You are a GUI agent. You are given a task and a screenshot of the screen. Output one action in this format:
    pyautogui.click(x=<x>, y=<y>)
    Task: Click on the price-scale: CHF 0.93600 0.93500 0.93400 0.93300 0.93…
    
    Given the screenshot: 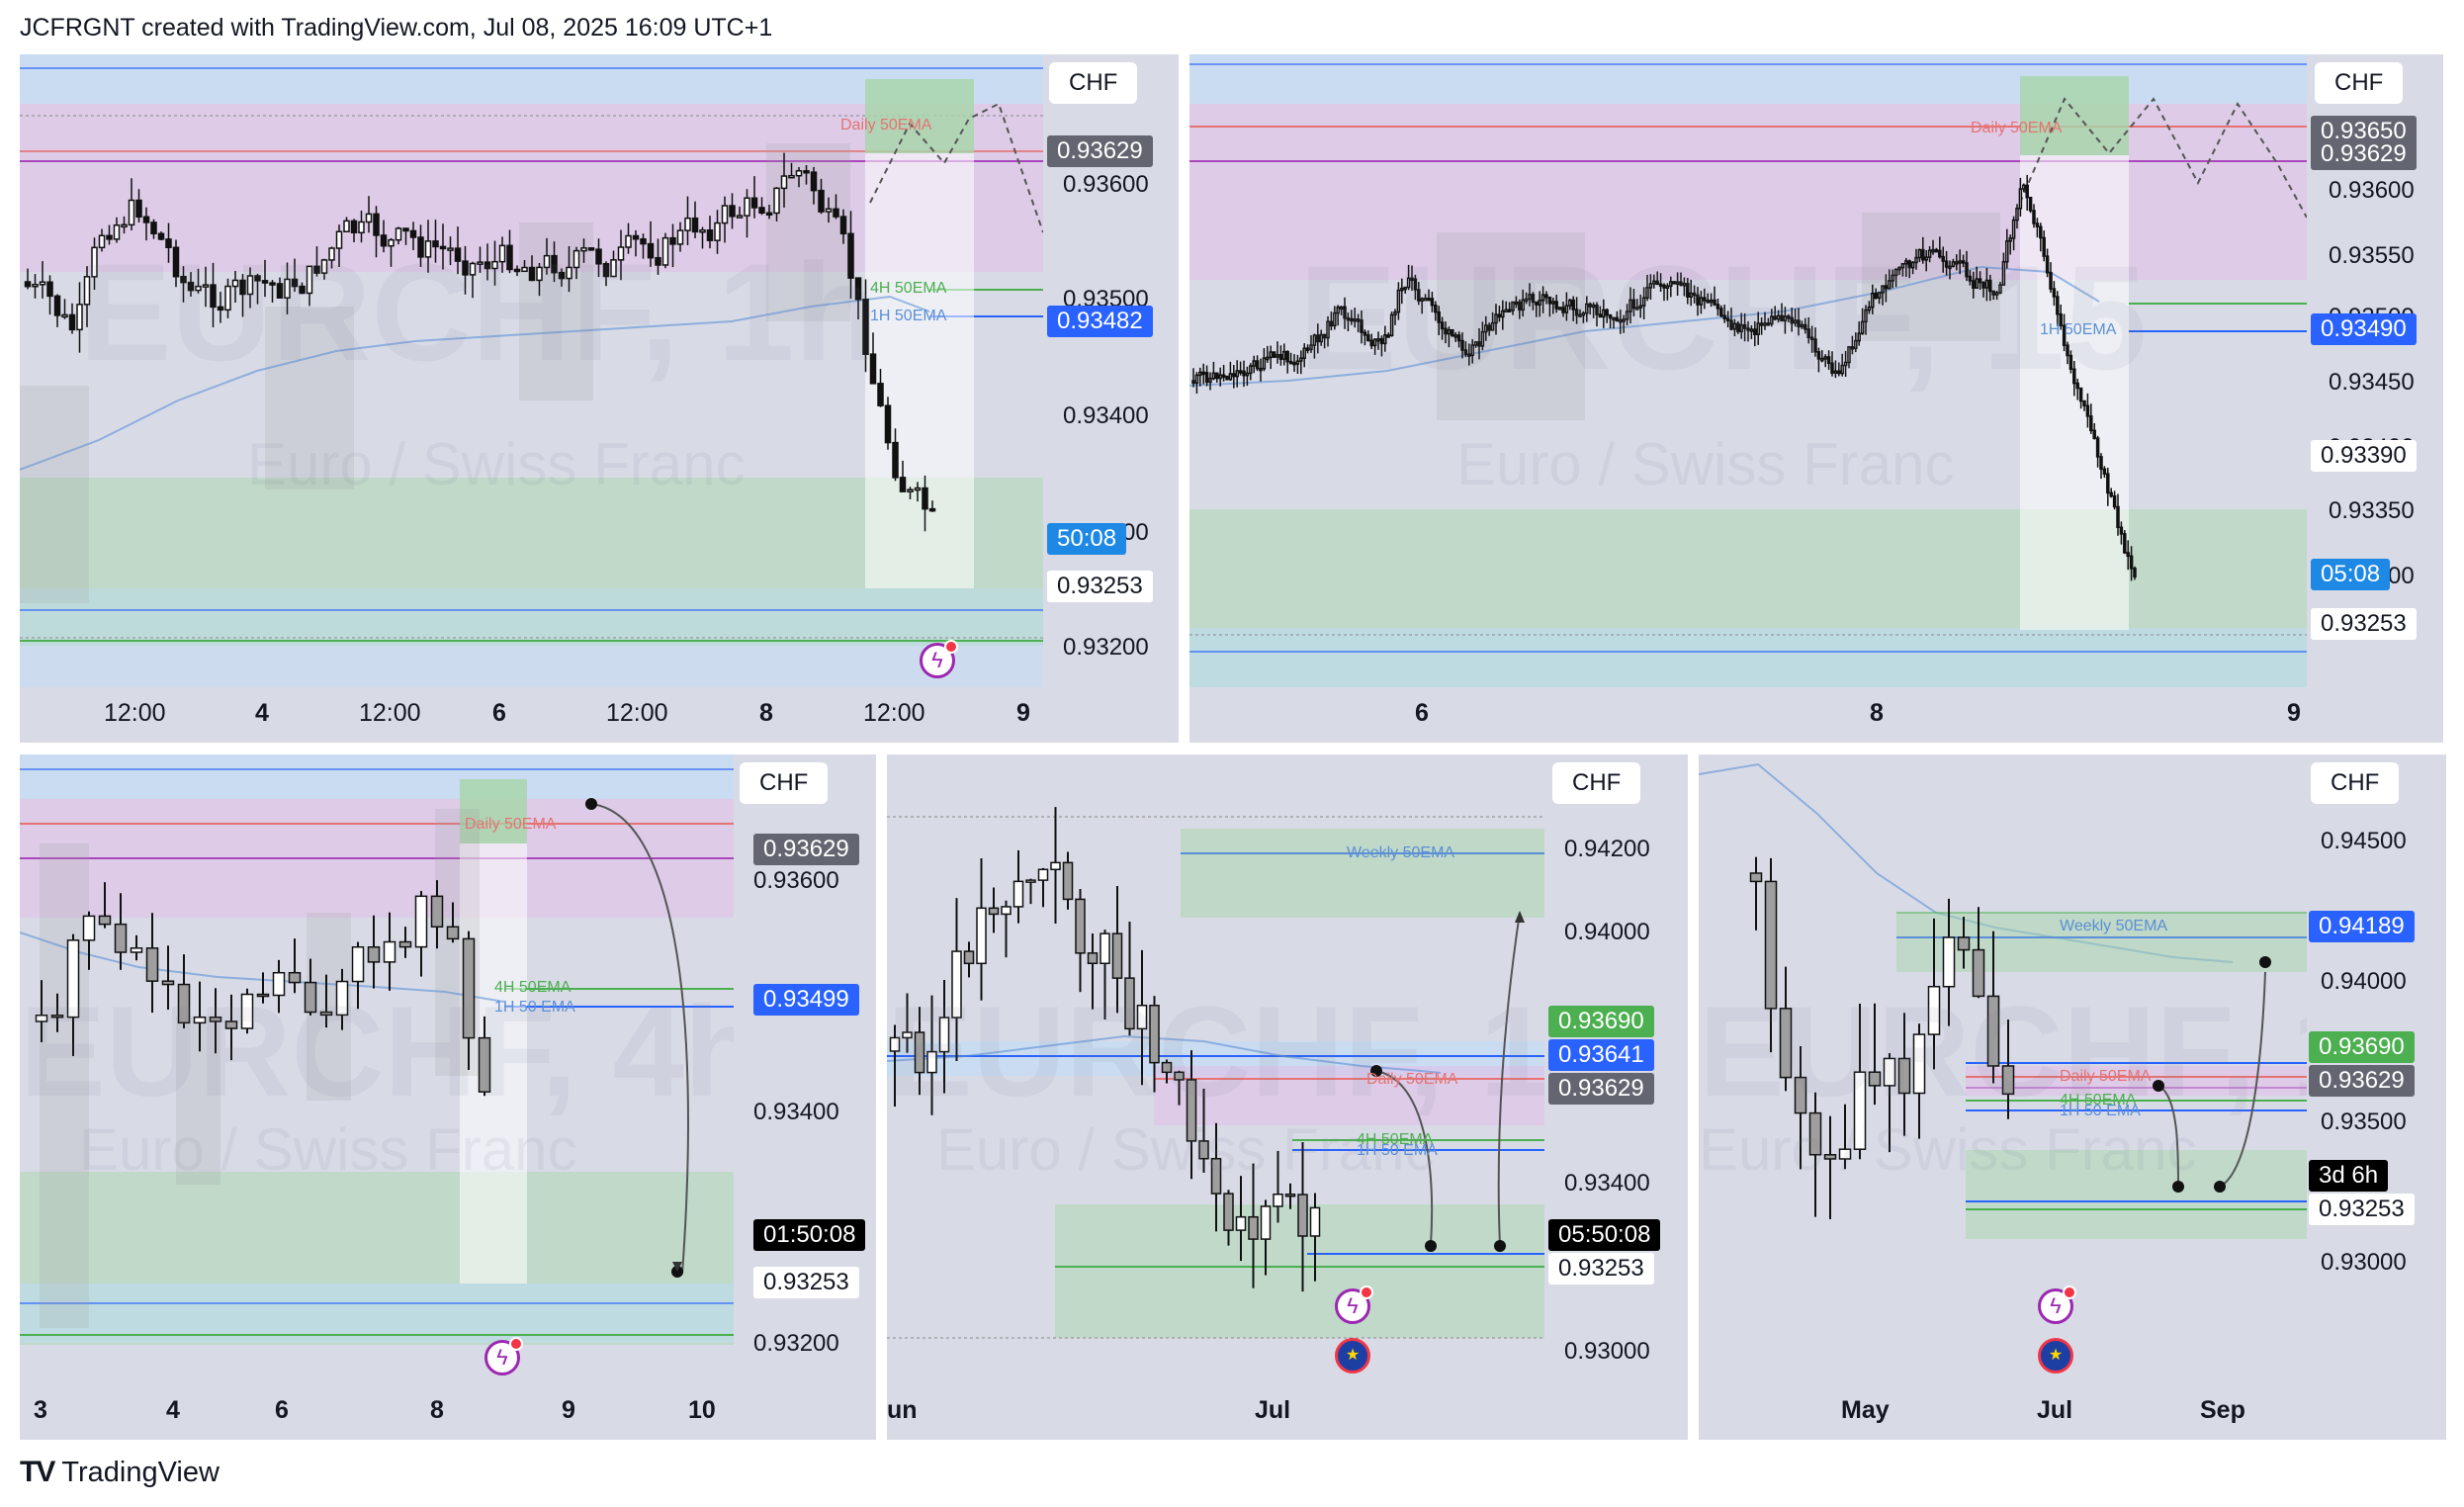 What is the action you would take?
    pyautogui.click(x=1111, y=398)
    